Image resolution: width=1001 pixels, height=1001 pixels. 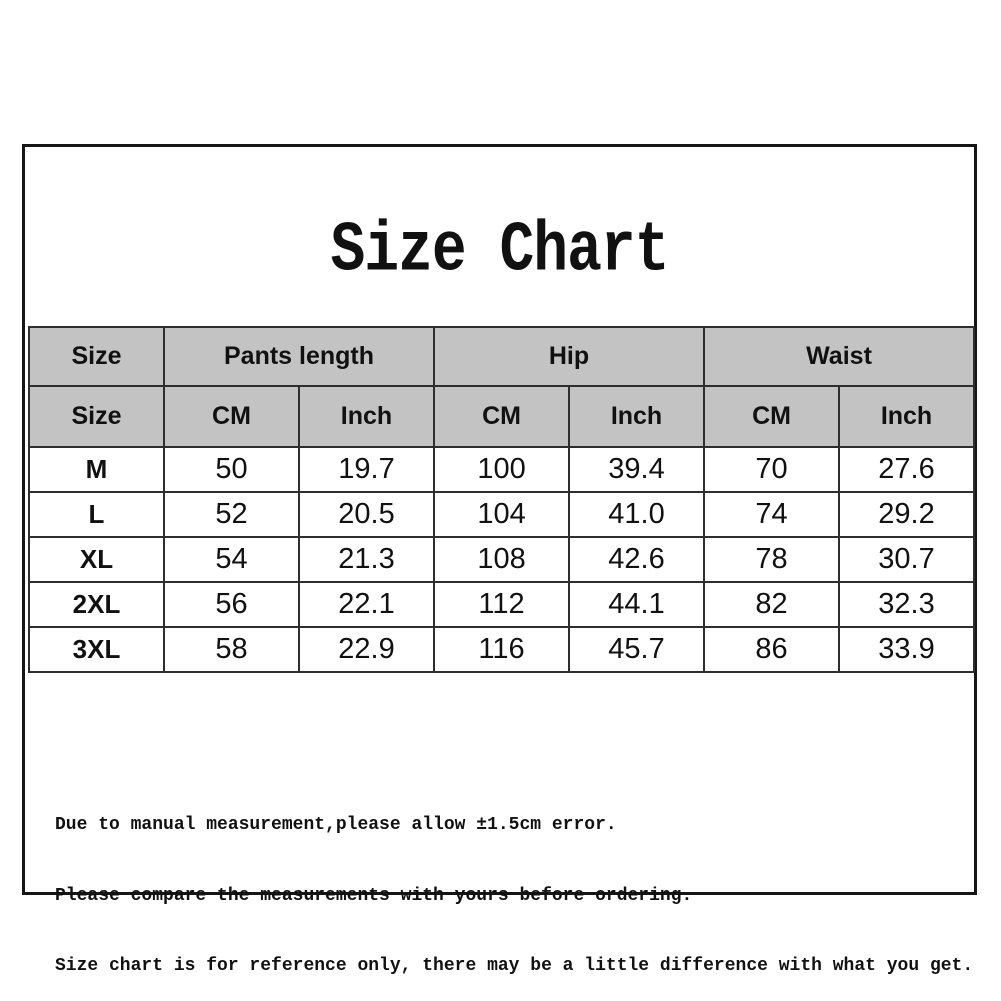 What do you see at coordinates (231, 469) in the screenshot?
I see `value-cell: 50` at bounding box center [231, 469].